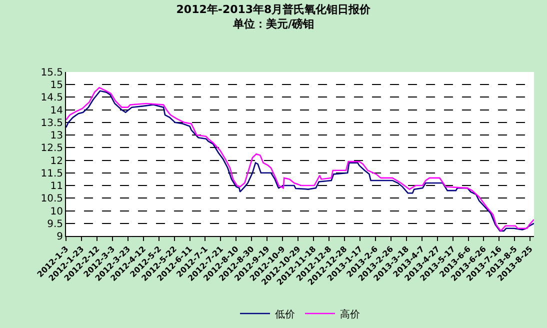 Image resolution: width=547 pixels, height=328 pixels. Describe the element at coordinates (55, 224) in the screenshot. I see `y-tick-label: 9.5` at that location.